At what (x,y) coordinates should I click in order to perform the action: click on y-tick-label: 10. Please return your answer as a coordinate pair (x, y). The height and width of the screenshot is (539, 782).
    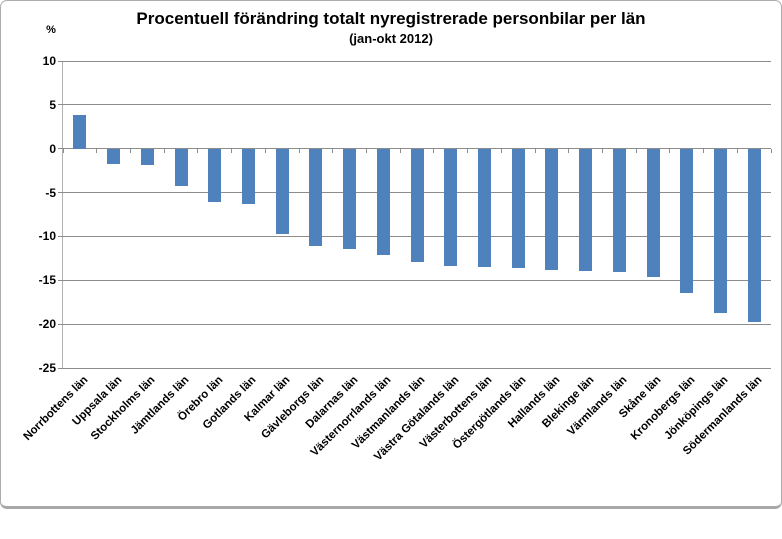
    Looking at the image, I should click on (49, 61).